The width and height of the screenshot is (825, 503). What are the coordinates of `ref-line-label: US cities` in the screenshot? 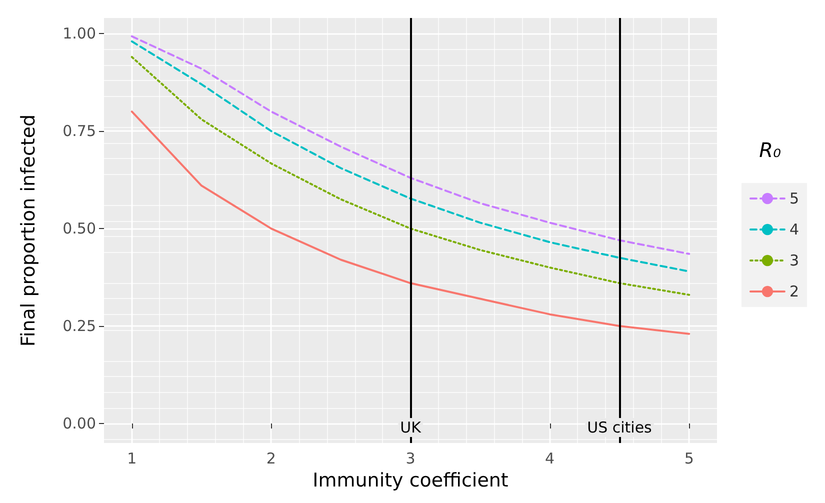 It's located at (619, 427).